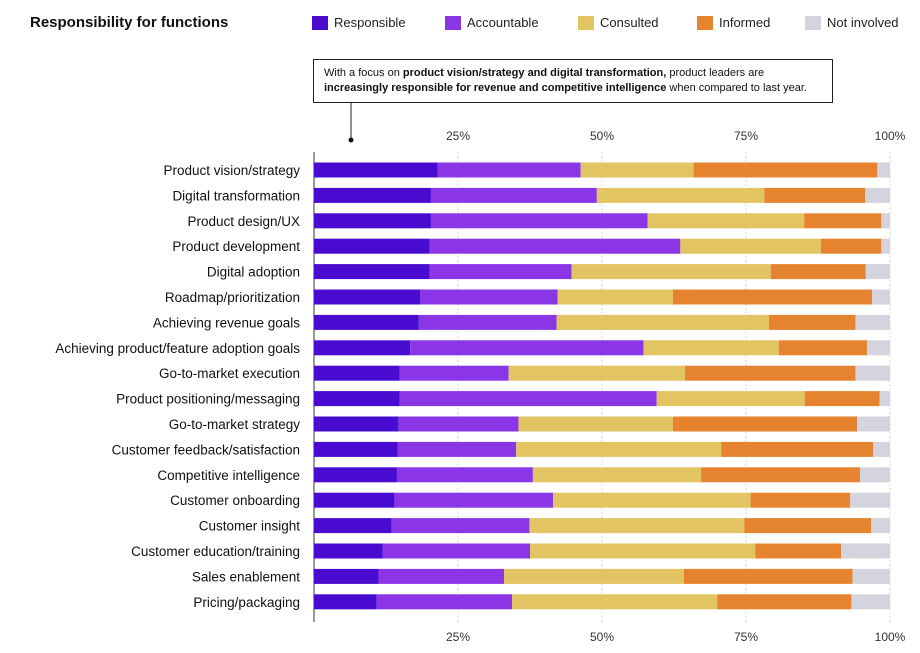 The width and height of the screenshot is (920, 653). I want to click on category-label: Achieving product/feature adoption goals, so click(177, 348).